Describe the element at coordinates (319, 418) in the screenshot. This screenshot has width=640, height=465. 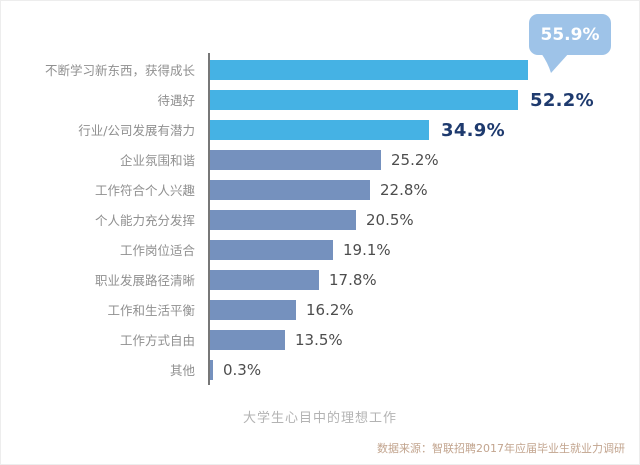
I see `chart-title: 大学生心目中的理想工作` at that location.